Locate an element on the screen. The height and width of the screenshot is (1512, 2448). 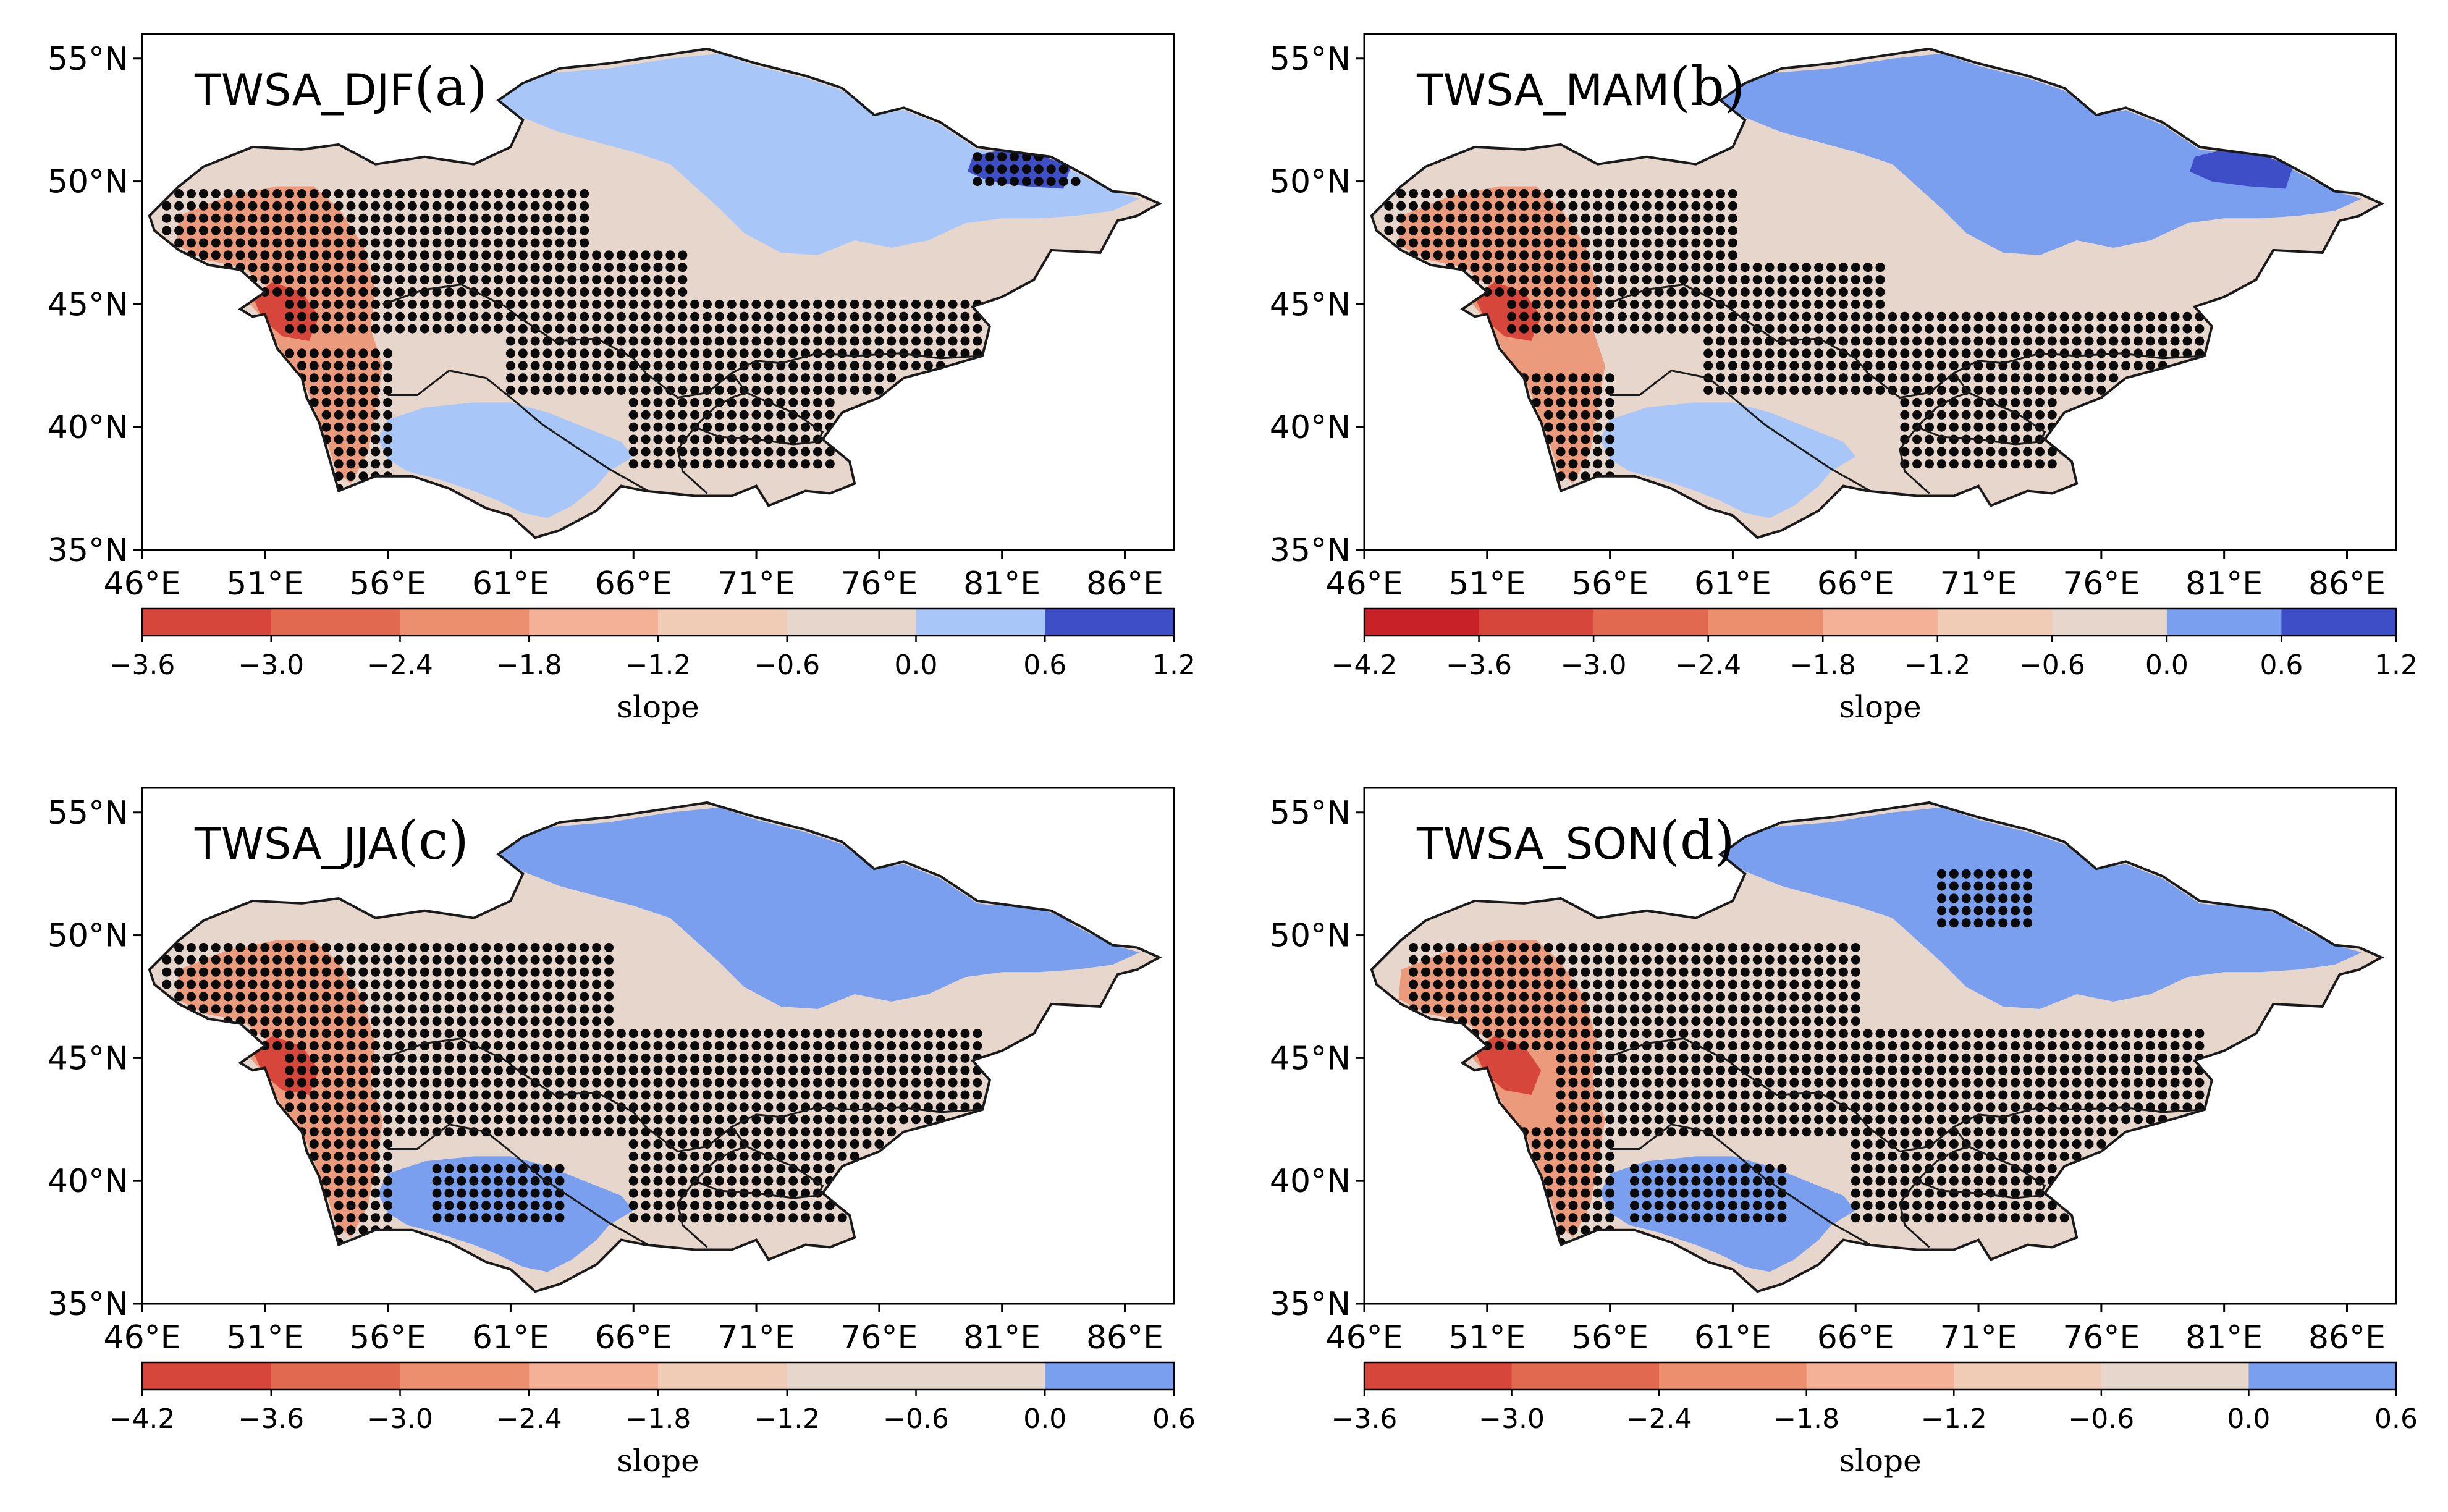
lat-tick-label: 55°N is located at coordinates (89, 813).